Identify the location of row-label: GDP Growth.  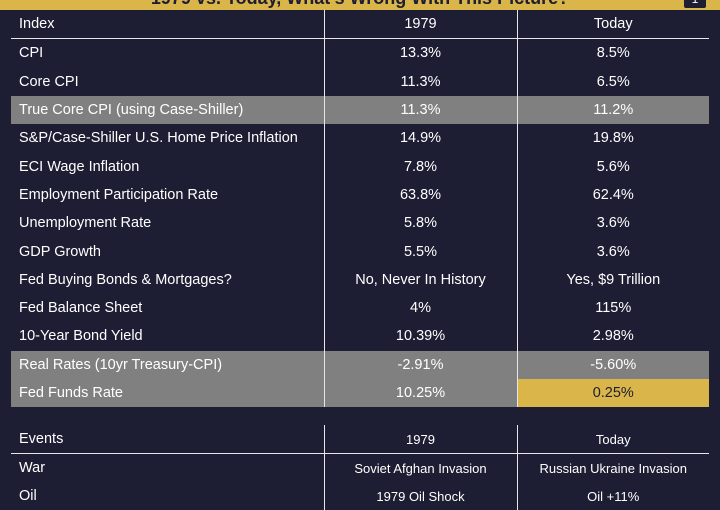
(60, 251).